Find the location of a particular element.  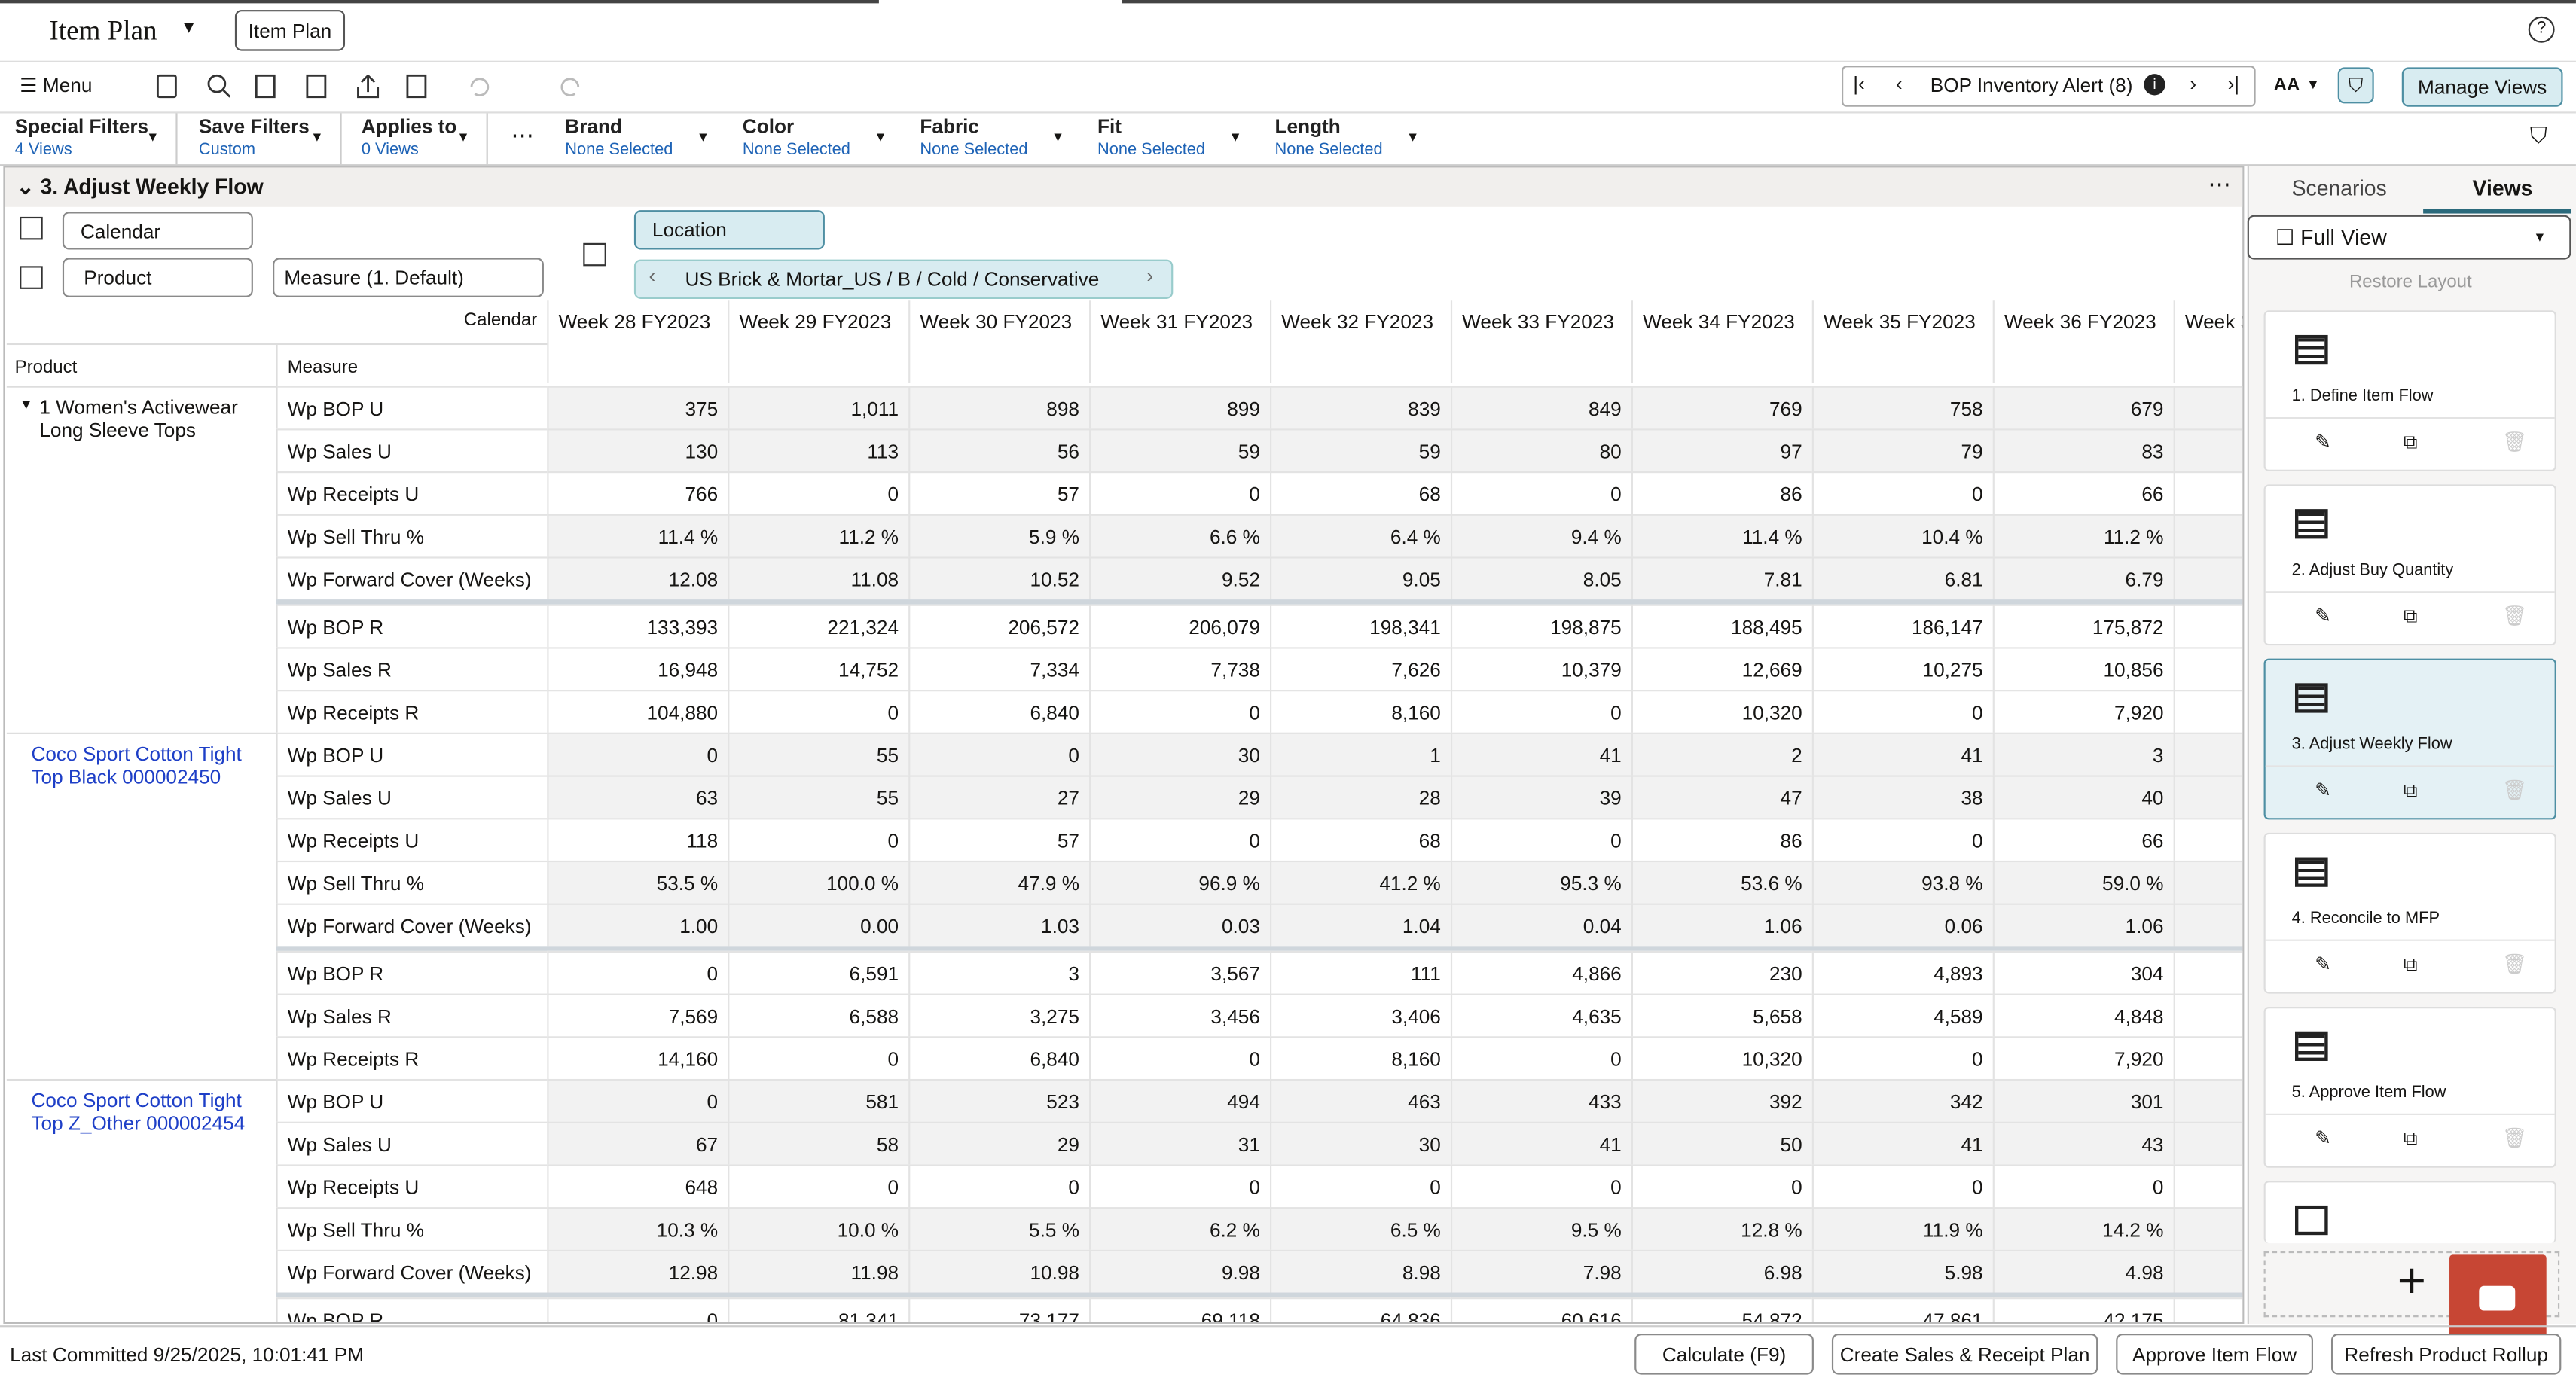

value-cell: 4,589 is located at coordinates (1902, 1015).